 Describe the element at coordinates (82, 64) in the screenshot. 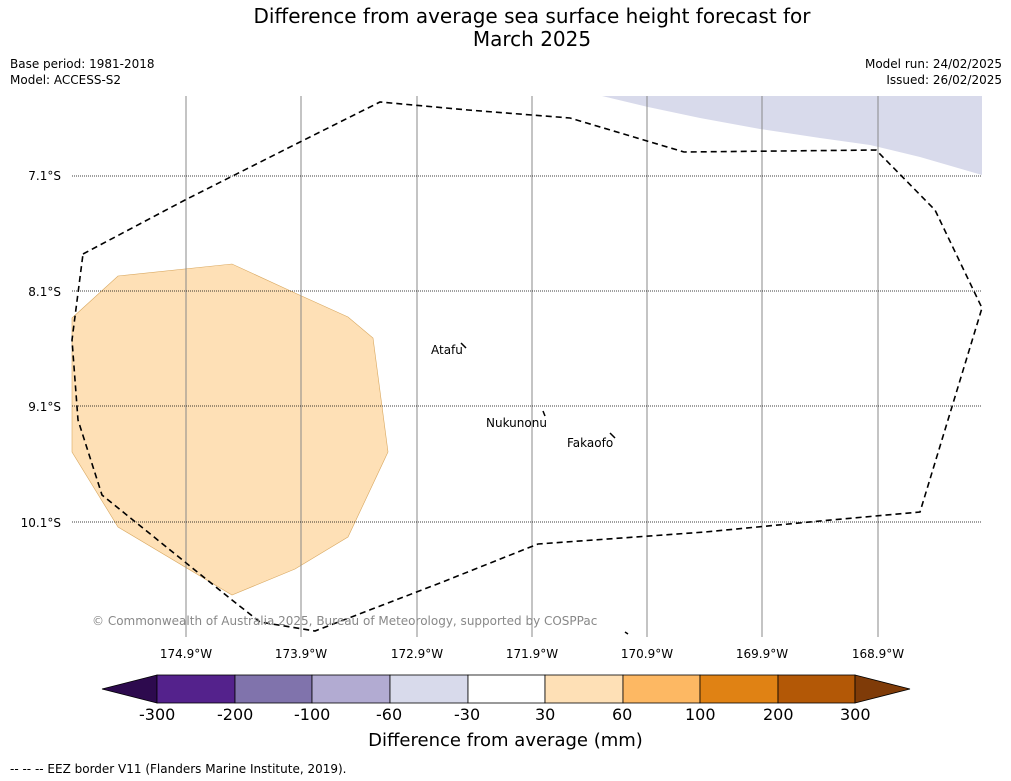

I see `base-period: Base period: 1981-2018` at that location.